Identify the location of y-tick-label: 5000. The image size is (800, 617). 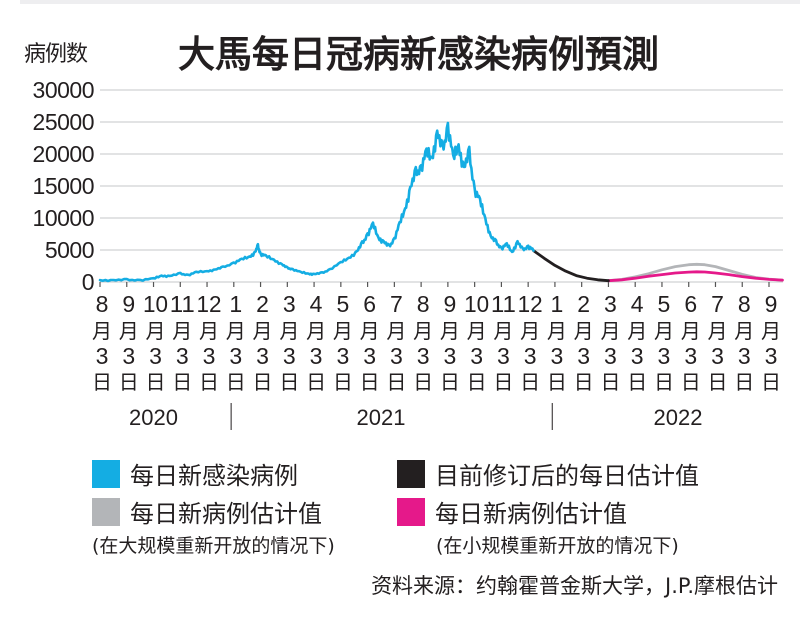
(69, 250).